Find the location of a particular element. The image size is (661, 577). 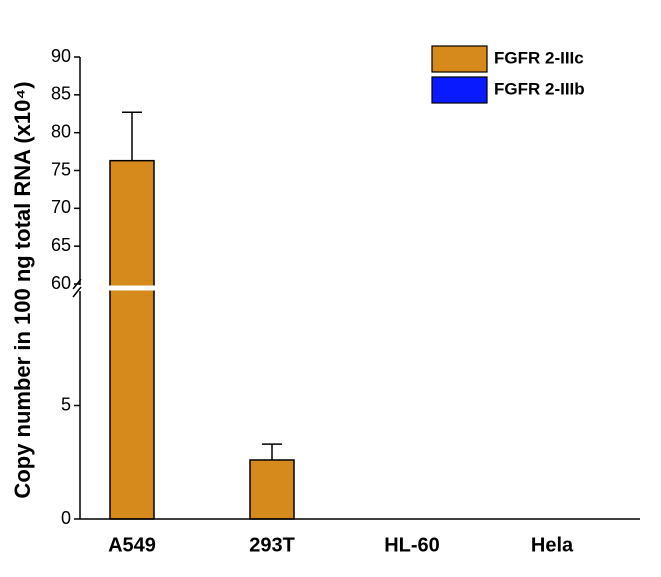

y-axis-label: Copy number in 100 ng total RNA (x10⁴) is located at coordinates (22, 289).